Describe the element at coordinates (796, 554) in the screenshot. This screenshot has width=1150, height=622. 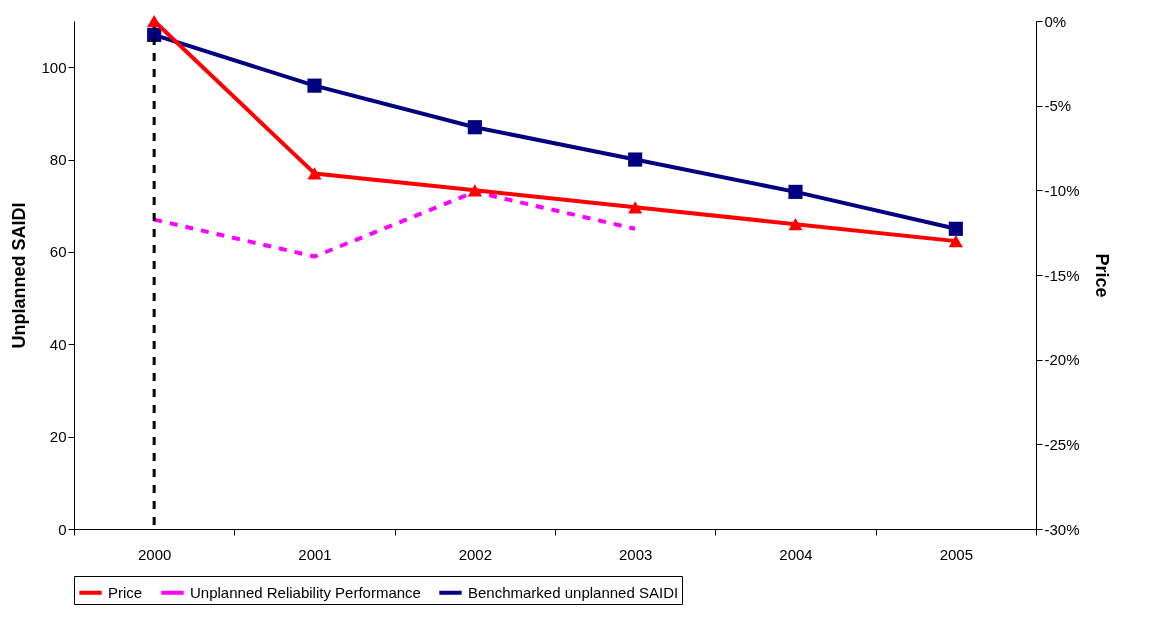
I see `x-tick-label: 2004` at that location.